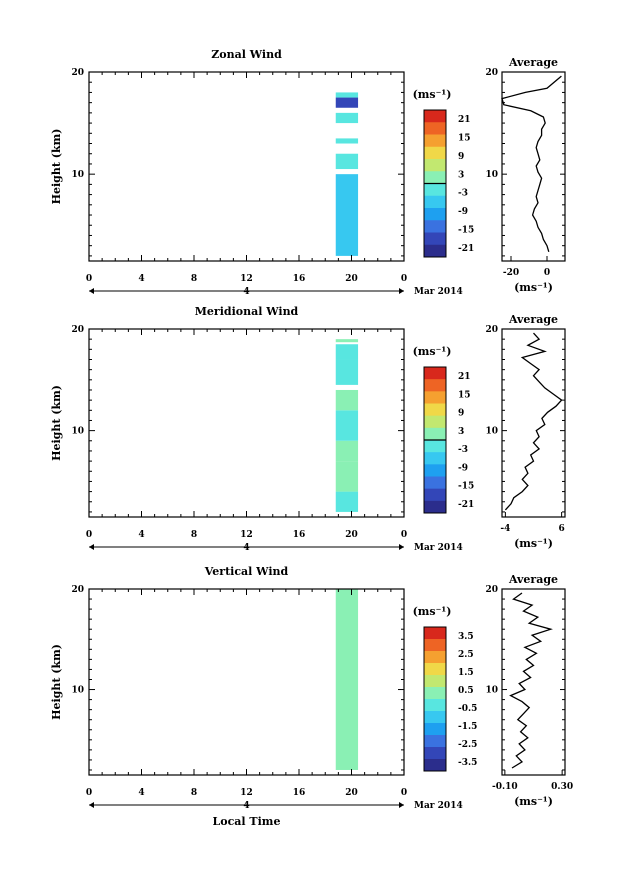 The height and width of the screenshot is (873, 627). Describe the element at coordinates (562, 787) in the screenshot. I see `average-x-tick-label: 0.30` at that location.